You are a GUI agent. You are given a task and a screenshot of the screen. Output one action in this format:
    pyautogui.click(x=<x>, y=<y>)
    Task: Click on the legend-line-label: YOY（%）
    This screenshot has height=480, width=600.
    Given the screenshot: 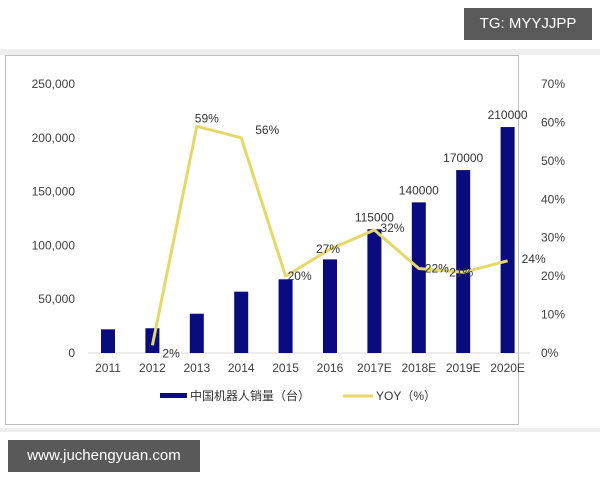 What is the action you would take?
    pyautogui.click(x=406, y=396)
    